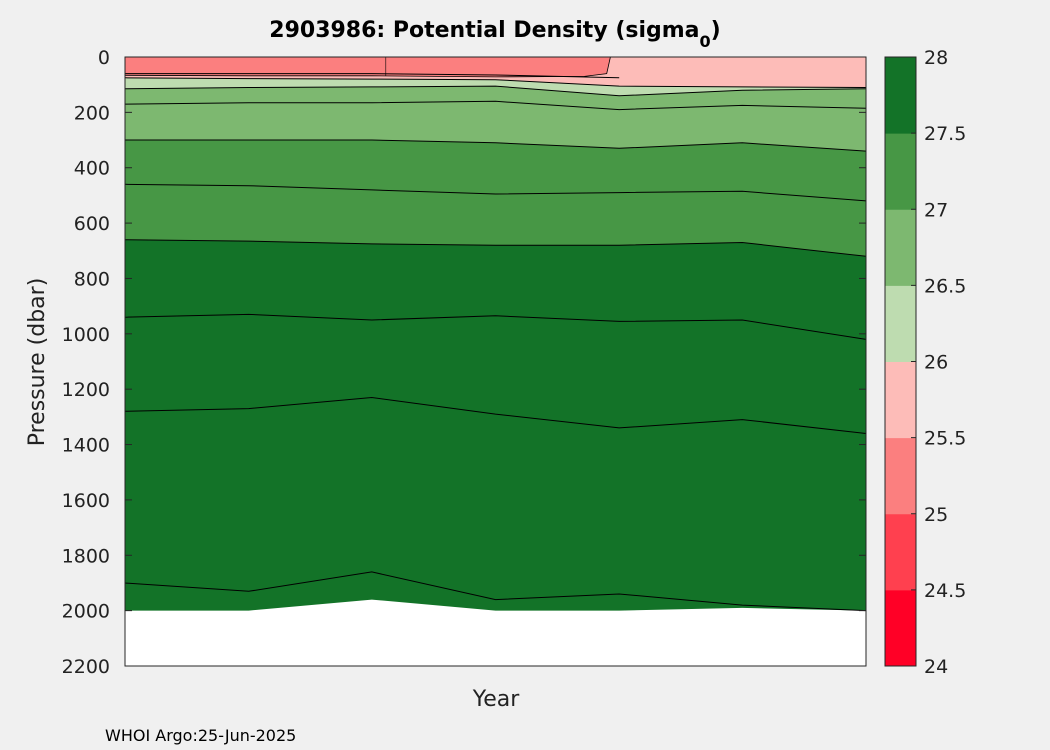 The image size is (1050, 750). I want to click on y-axis-label: Pressure (dbar), so click(37, 362).